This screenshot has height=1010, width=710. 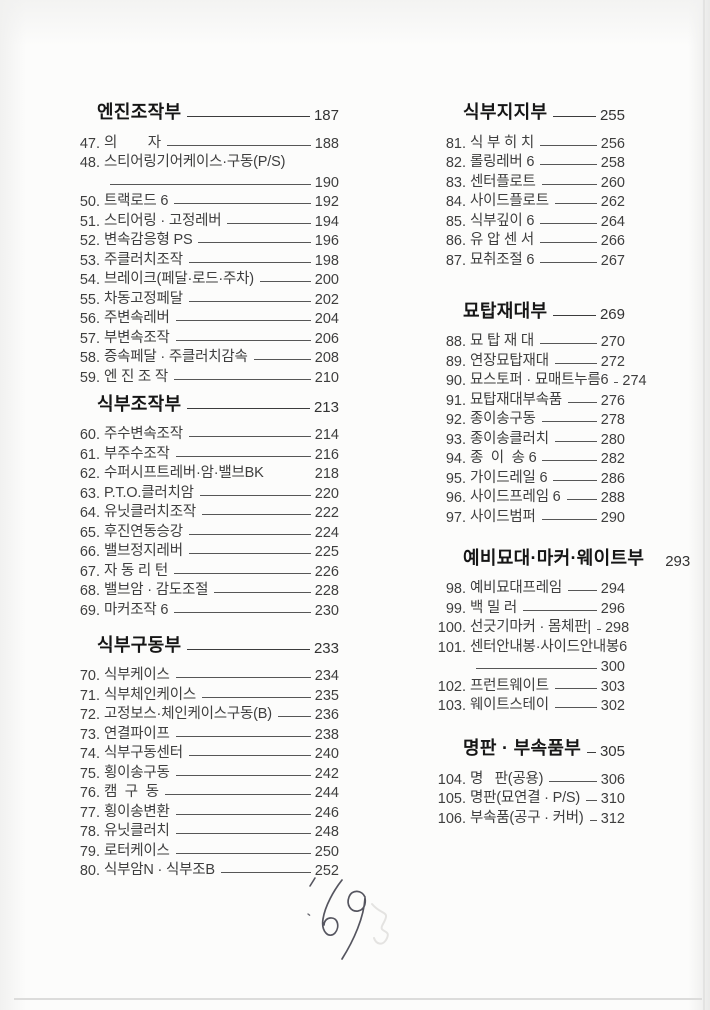 What do you see at coordinates (455, 517) in the screenshot?
I see `item-number: 97.` at bounding box center [455, 517].